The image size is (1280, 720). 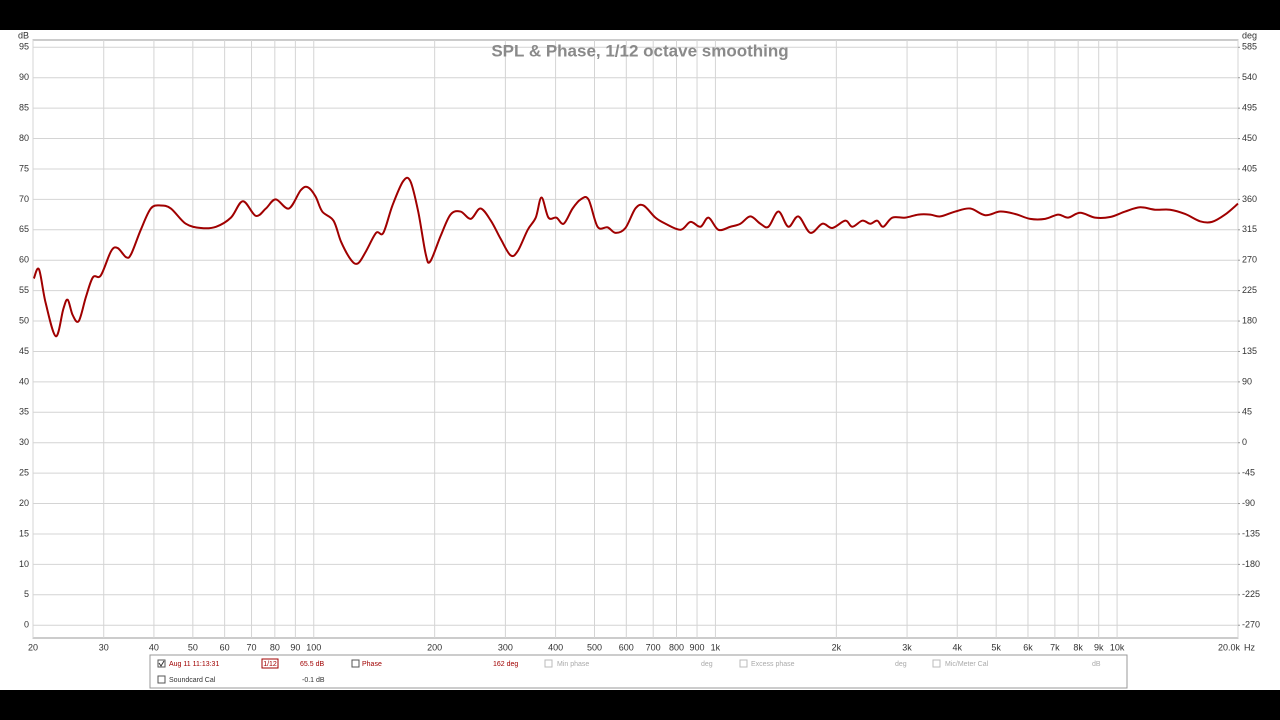 I want to click on x-tick-label: 900, so click(x=697, y=647).